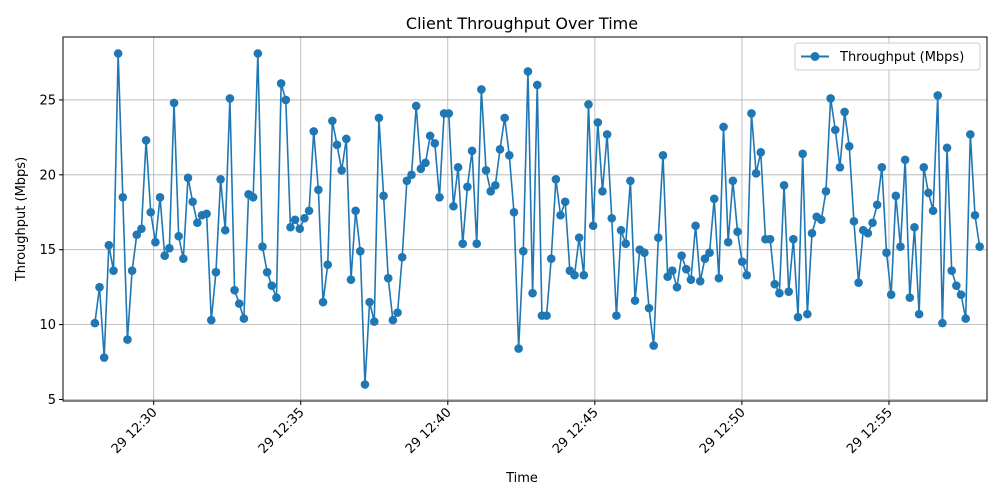  I want to click on y-axis-title: Throughput (Mbps), so click(21, 219).